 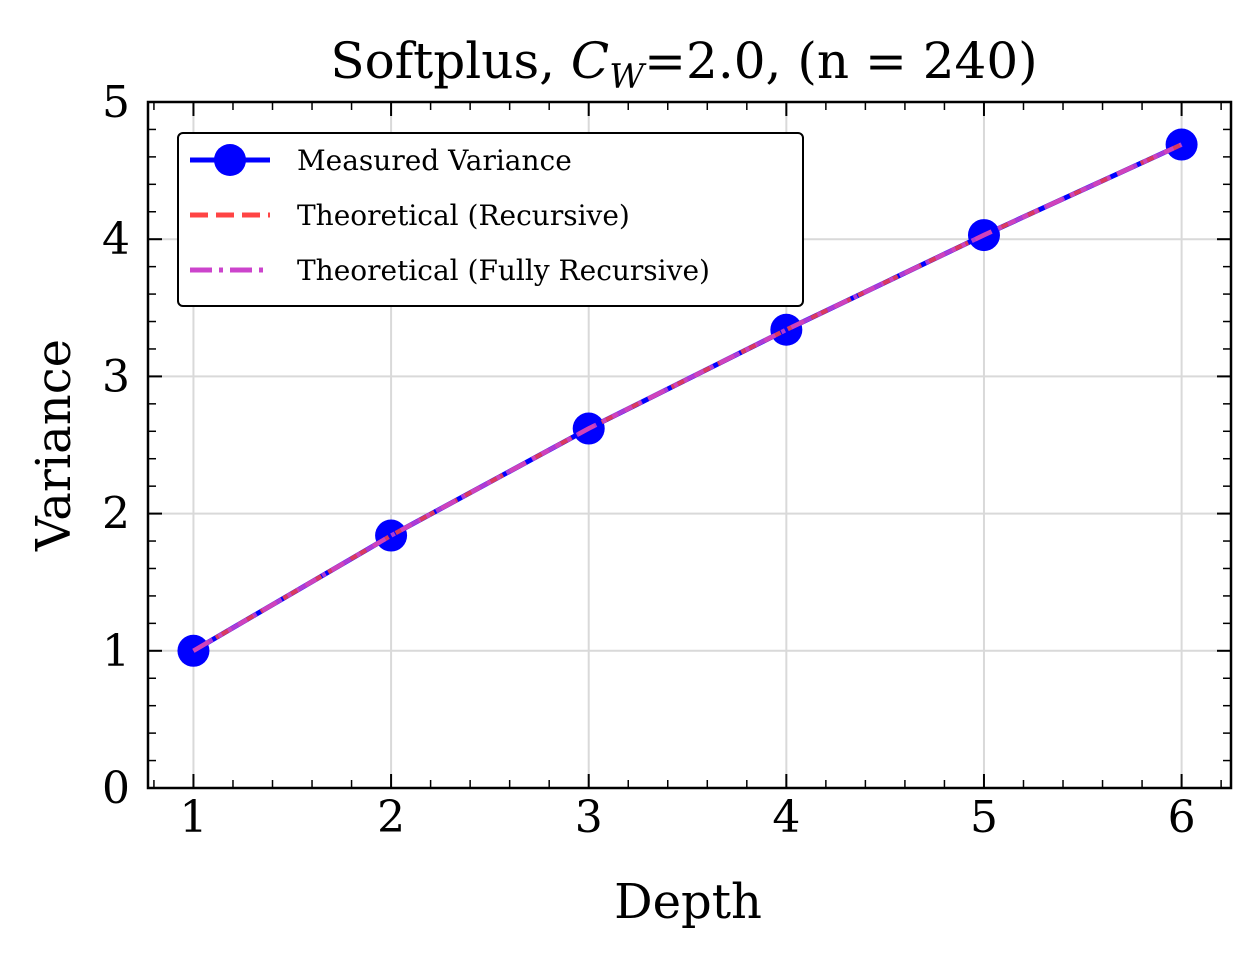 I want to click on x-tick-label: 6, so click(x=1182, y=817).